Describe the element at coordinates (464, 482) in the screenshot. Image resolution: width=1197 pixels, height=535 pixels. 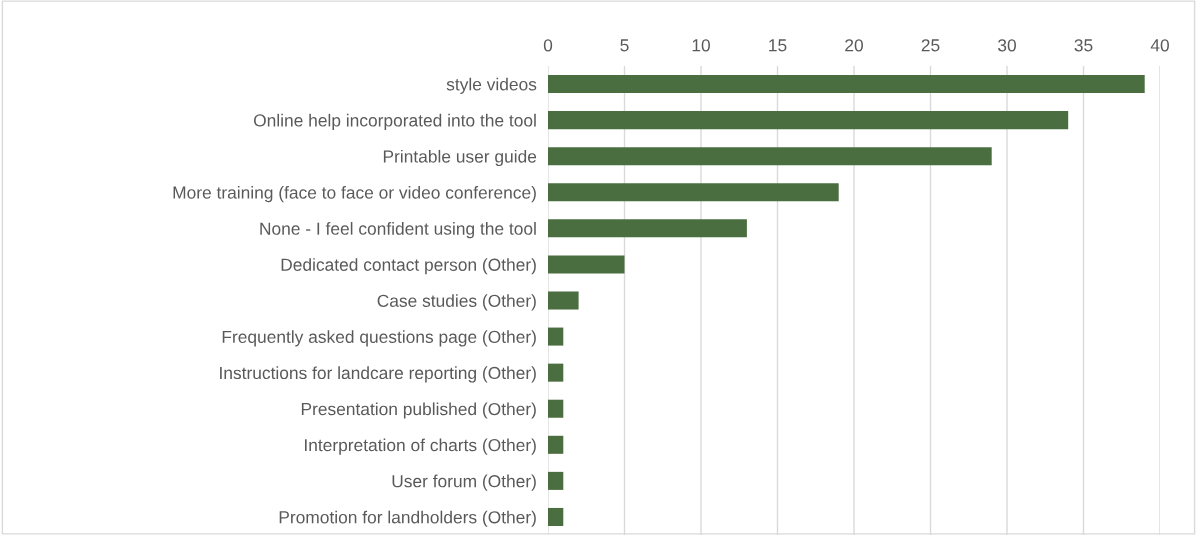
I see `y-tick-label: User forum (Other)` at that location.